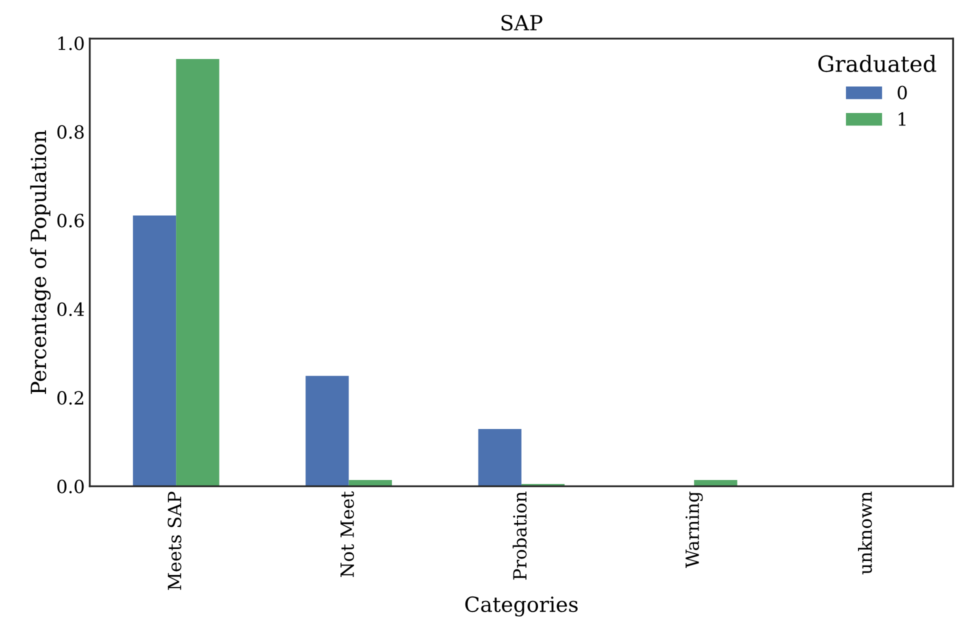  What do you see at coordinates (877, 63) in the screenshot?
I see `legend-title: Graduated` at bounding box center [877, 63].